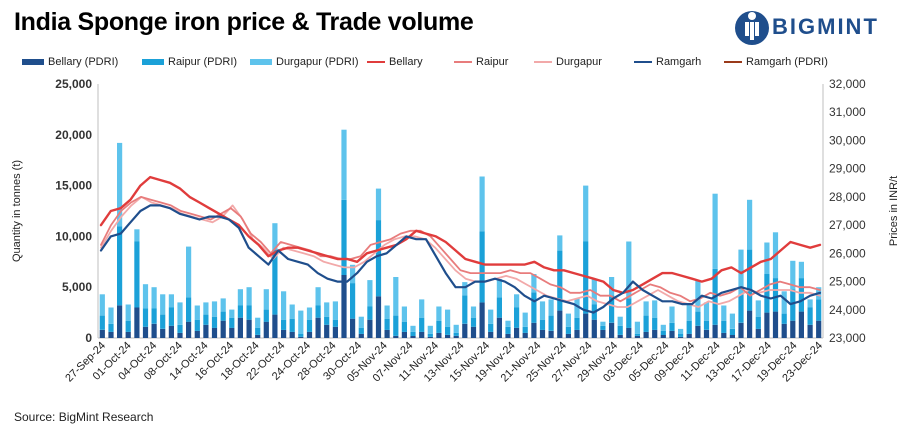 The width and height of the screenshot is (914, 440). What do you see at coordinates (70, 62) in the screenshot?
I see `legend-item: Bellary (PDRI)` at bounding box center [70, 62].